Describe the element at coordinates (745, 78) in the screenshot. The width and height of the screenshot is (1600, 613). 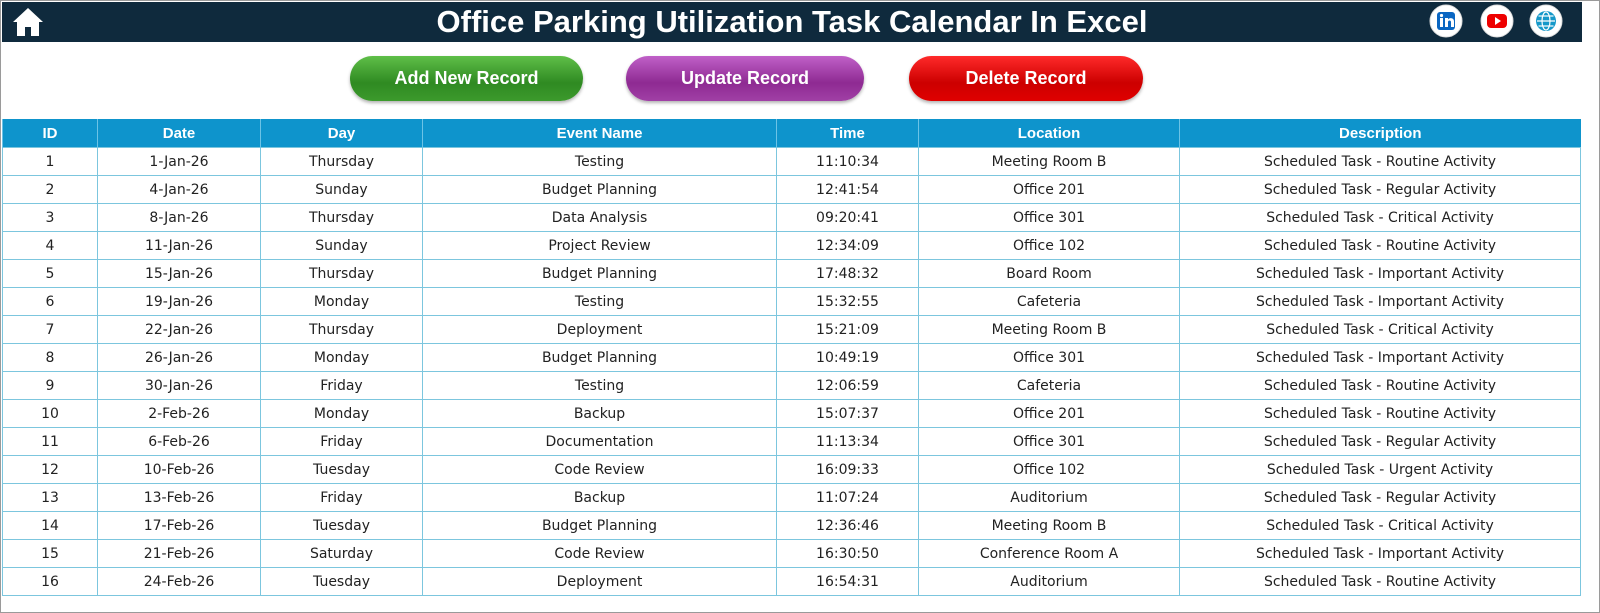
I see `update-button: Update Record` at that location.